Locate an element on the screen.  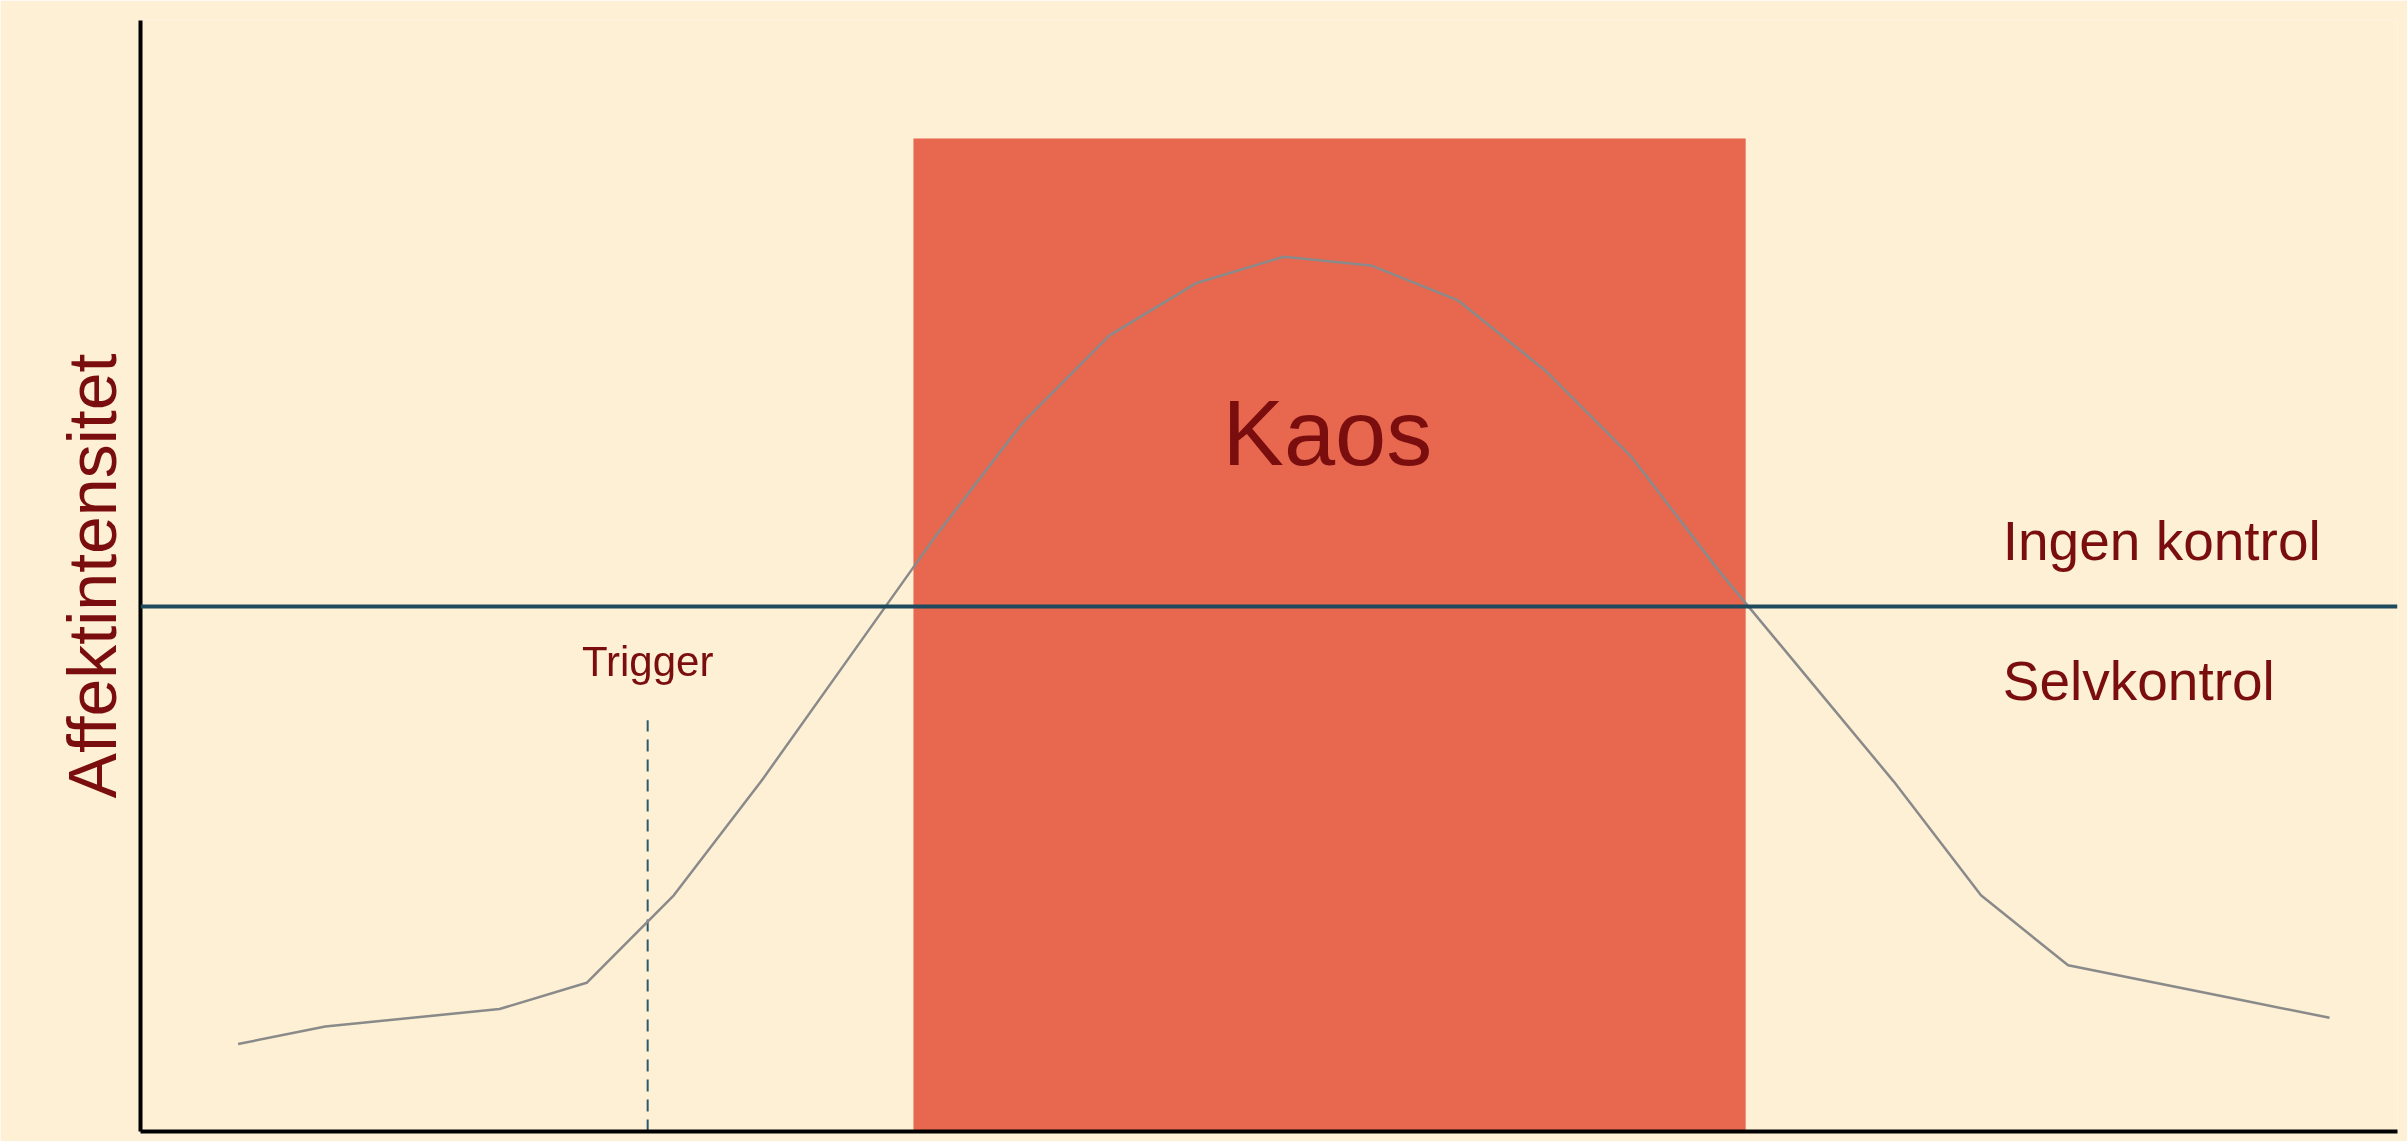
annotation: Kaos is located at coordinates (1327, 433).